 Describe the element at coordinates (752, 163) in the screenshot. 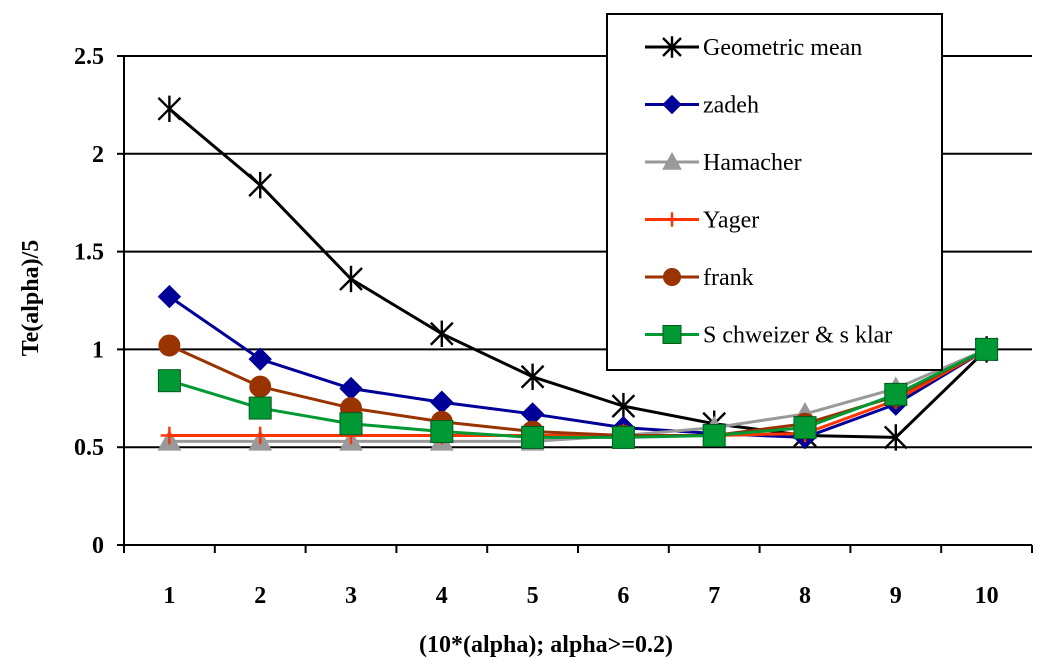

I see `legend-label: Hamacher` at that location.